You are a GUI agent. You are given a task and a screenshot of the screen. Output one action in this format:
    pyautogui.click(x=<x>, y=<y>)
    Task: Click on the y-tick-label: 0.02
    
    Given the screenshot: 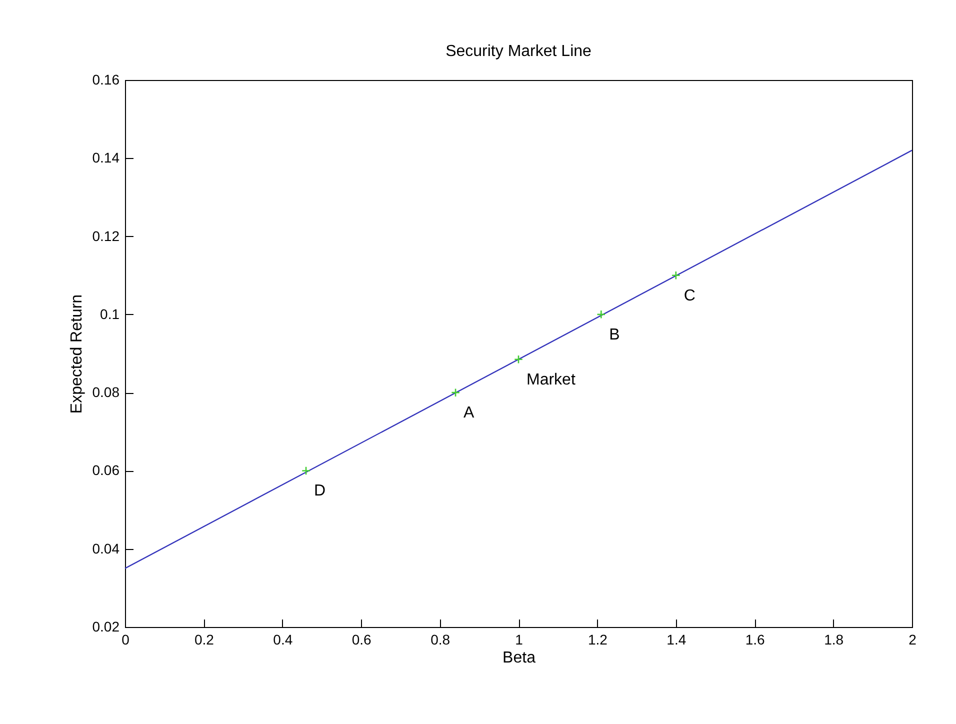 What is the action you would take?
    pyautogui.click(x=106, y=626)
    